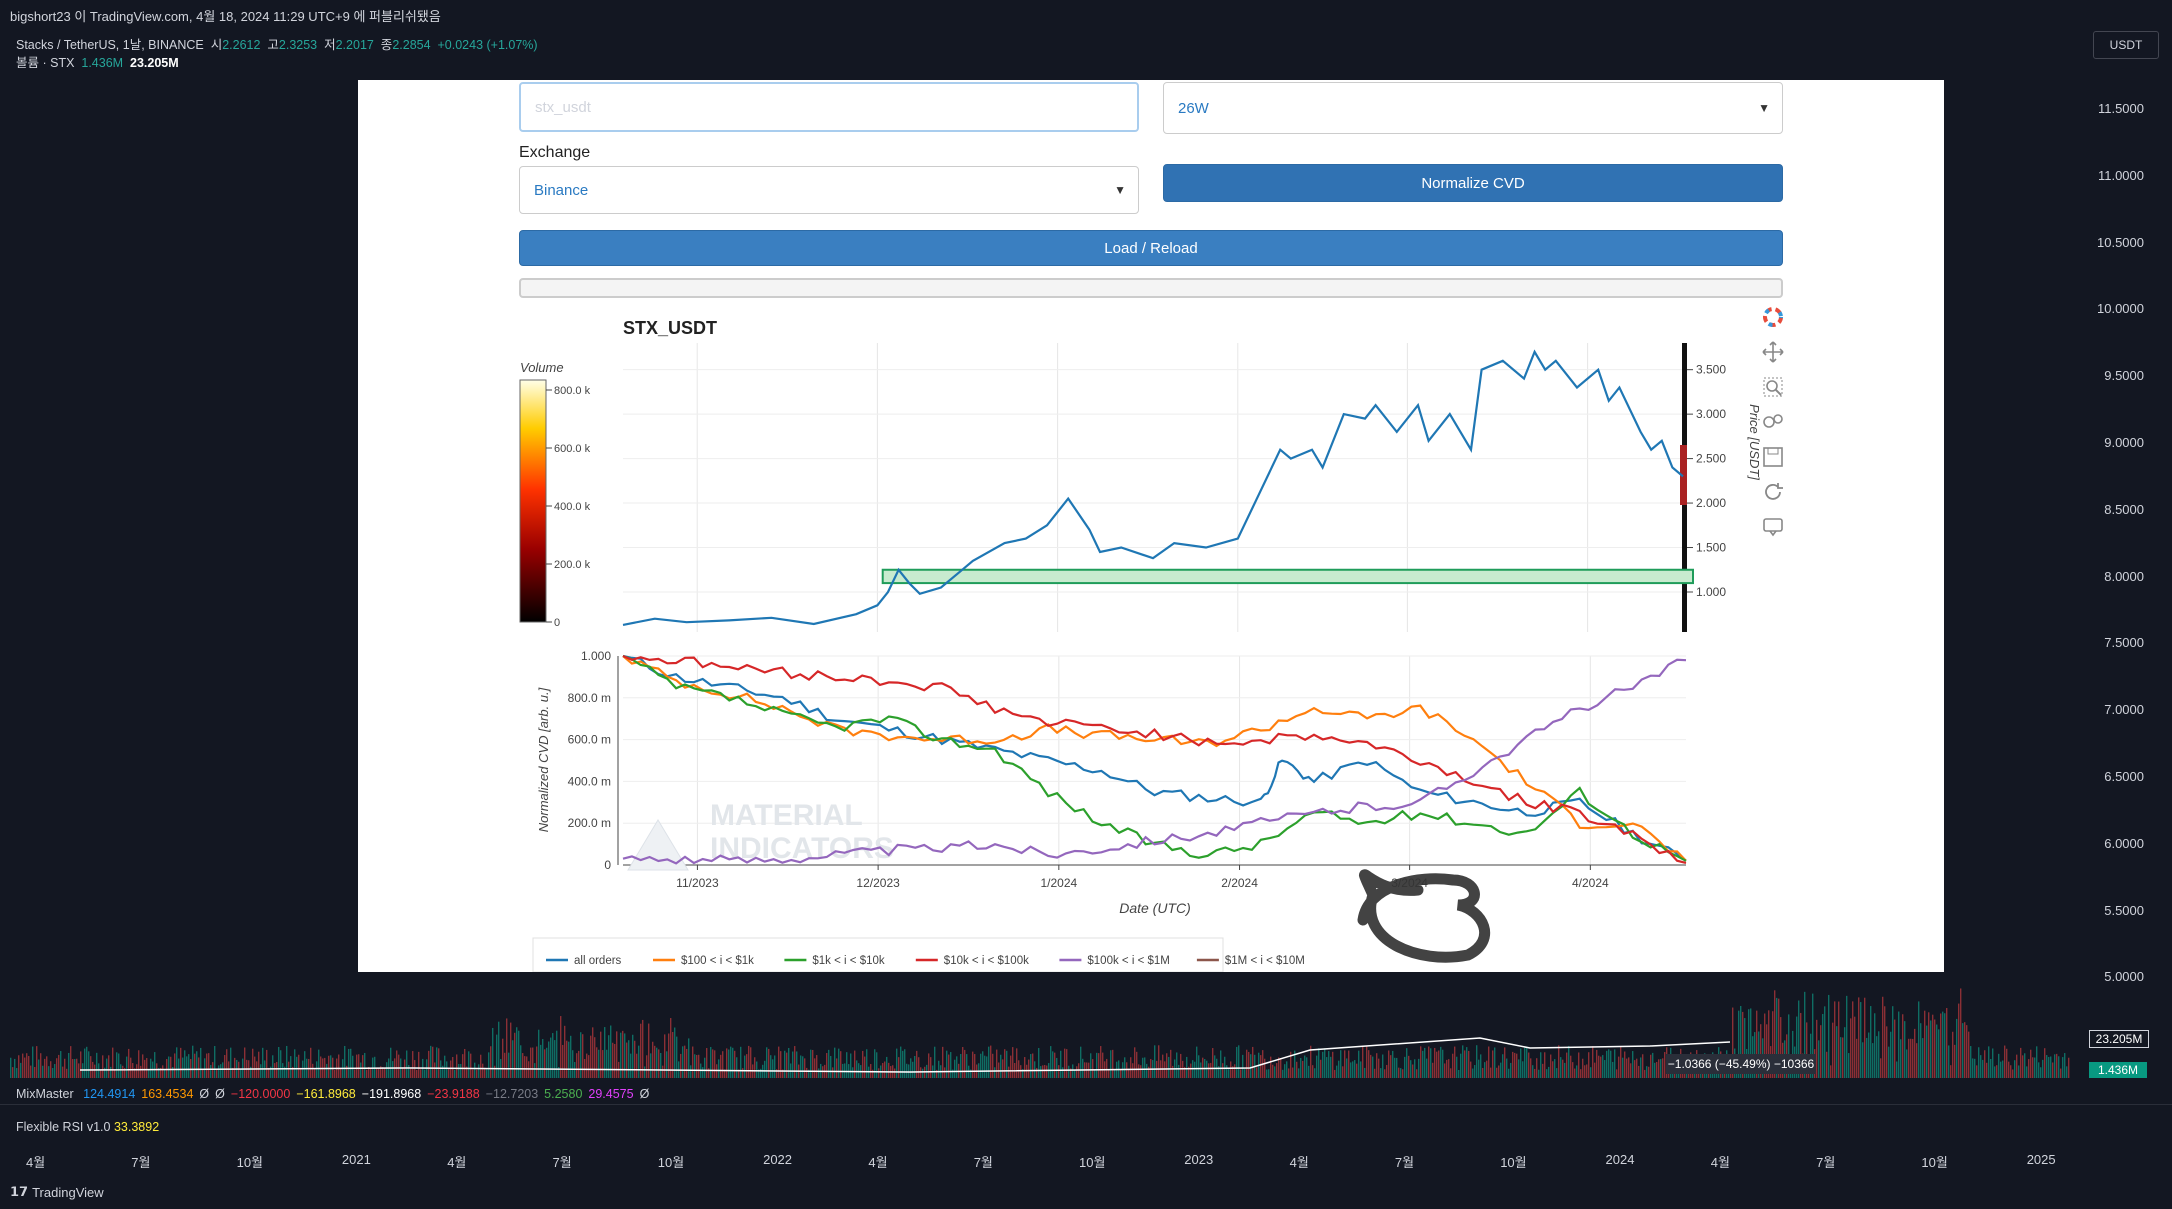 This screenshot has height=1209, width=2172. What do you see at coordinates (1773, 422) in the screenshot?
I see `wheel-zoom-icon` at bounding box center [1773, 422].